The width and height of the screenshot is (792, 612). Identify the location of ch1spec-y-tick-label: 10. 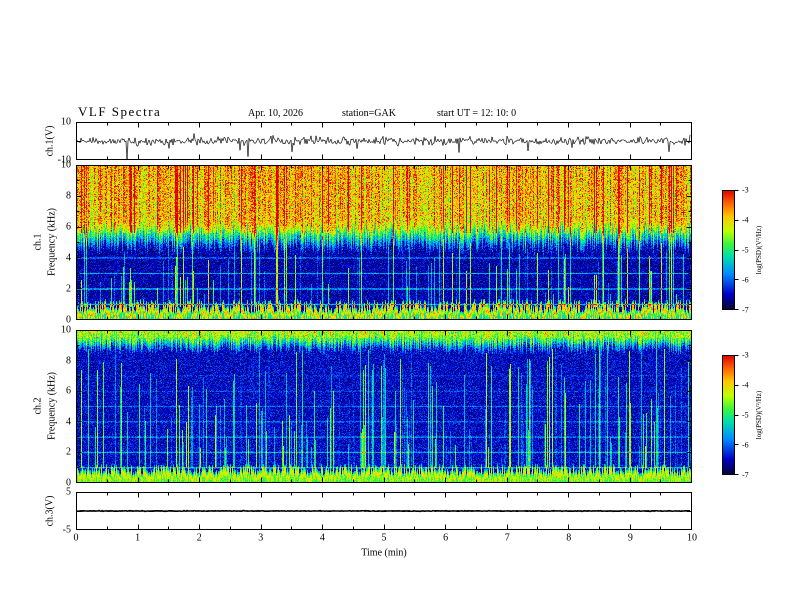
(66, 165).